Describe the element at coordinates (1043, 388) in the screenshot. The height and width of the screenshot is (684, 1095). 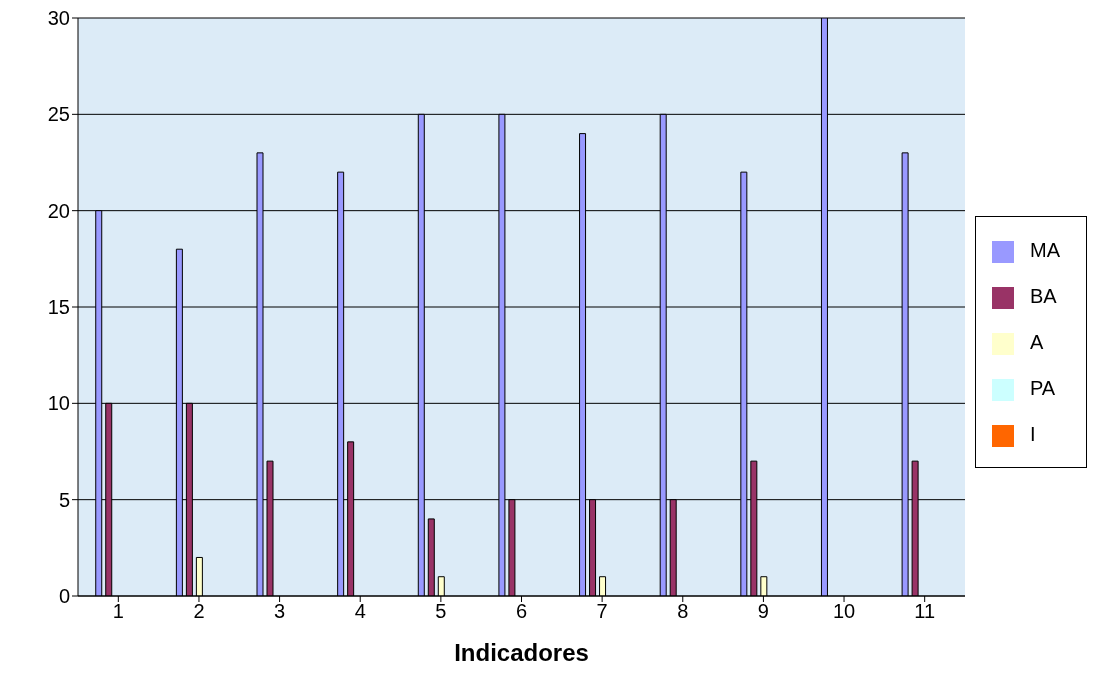
I see `legend-label: PA` at that location.